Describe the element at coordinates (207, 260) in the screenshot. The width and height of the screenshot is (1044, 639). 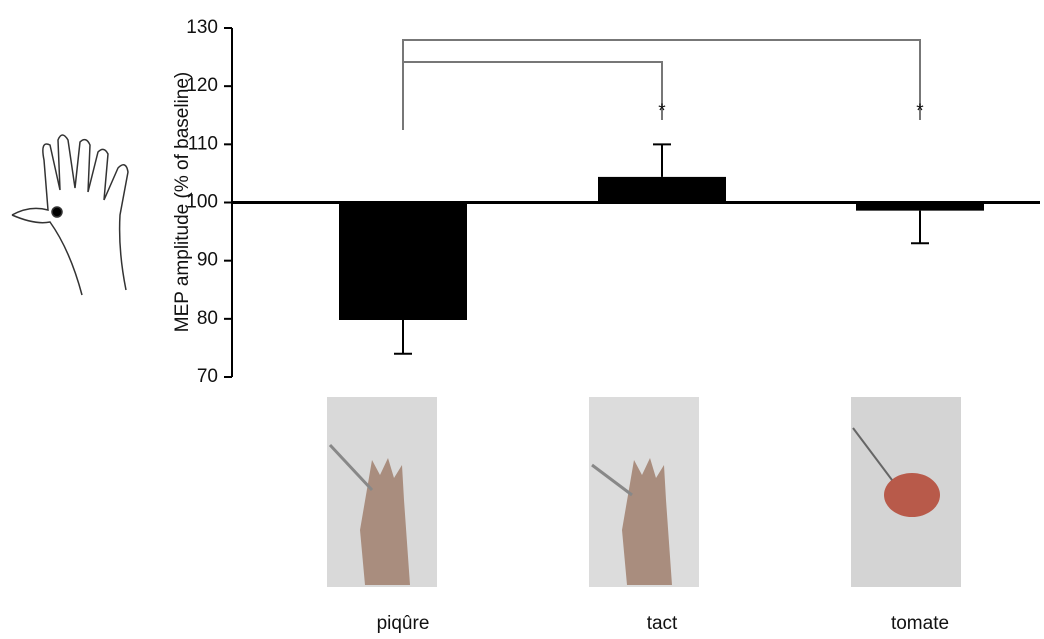
I see `y-tick-label: 90` at that location.